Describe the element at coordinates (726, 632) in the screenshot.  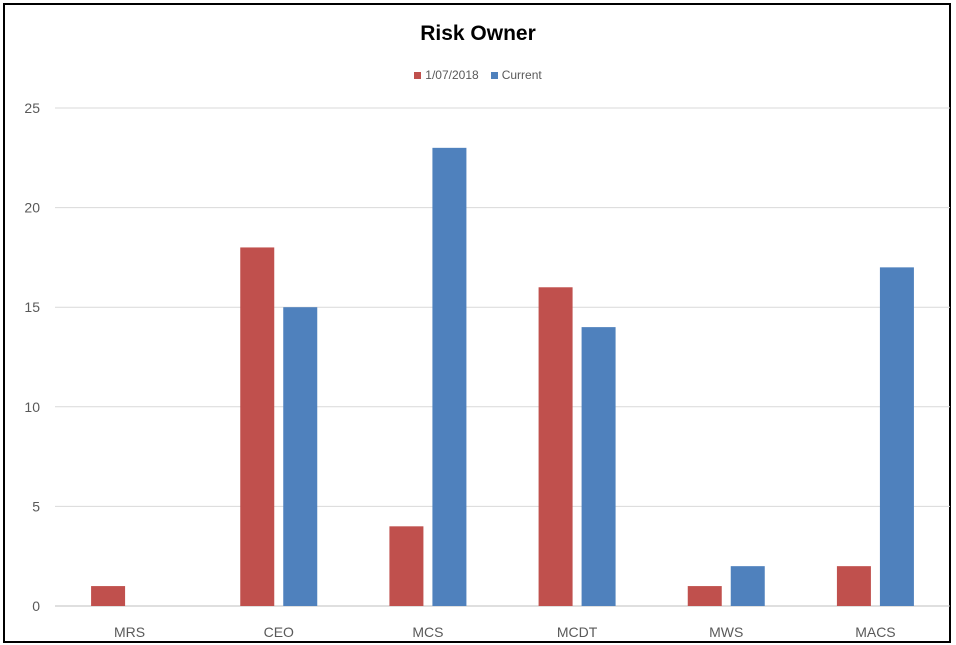
I see `x-tick-label-mws: MWS` at that location.